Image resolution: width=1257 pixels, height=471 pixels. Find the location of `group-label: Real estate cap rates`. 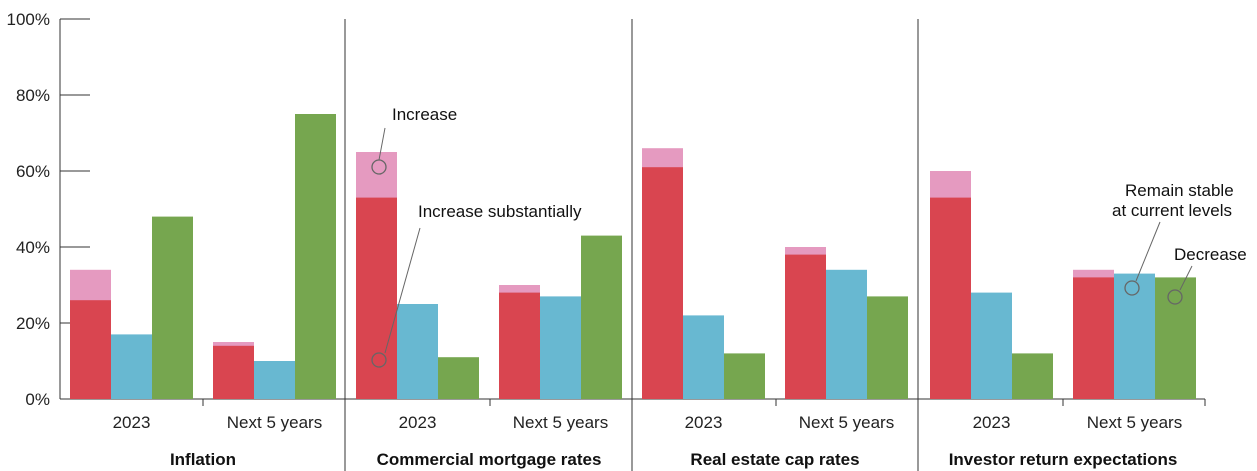

group-label: Real estate cap rates is located at coordinates (774, 459).